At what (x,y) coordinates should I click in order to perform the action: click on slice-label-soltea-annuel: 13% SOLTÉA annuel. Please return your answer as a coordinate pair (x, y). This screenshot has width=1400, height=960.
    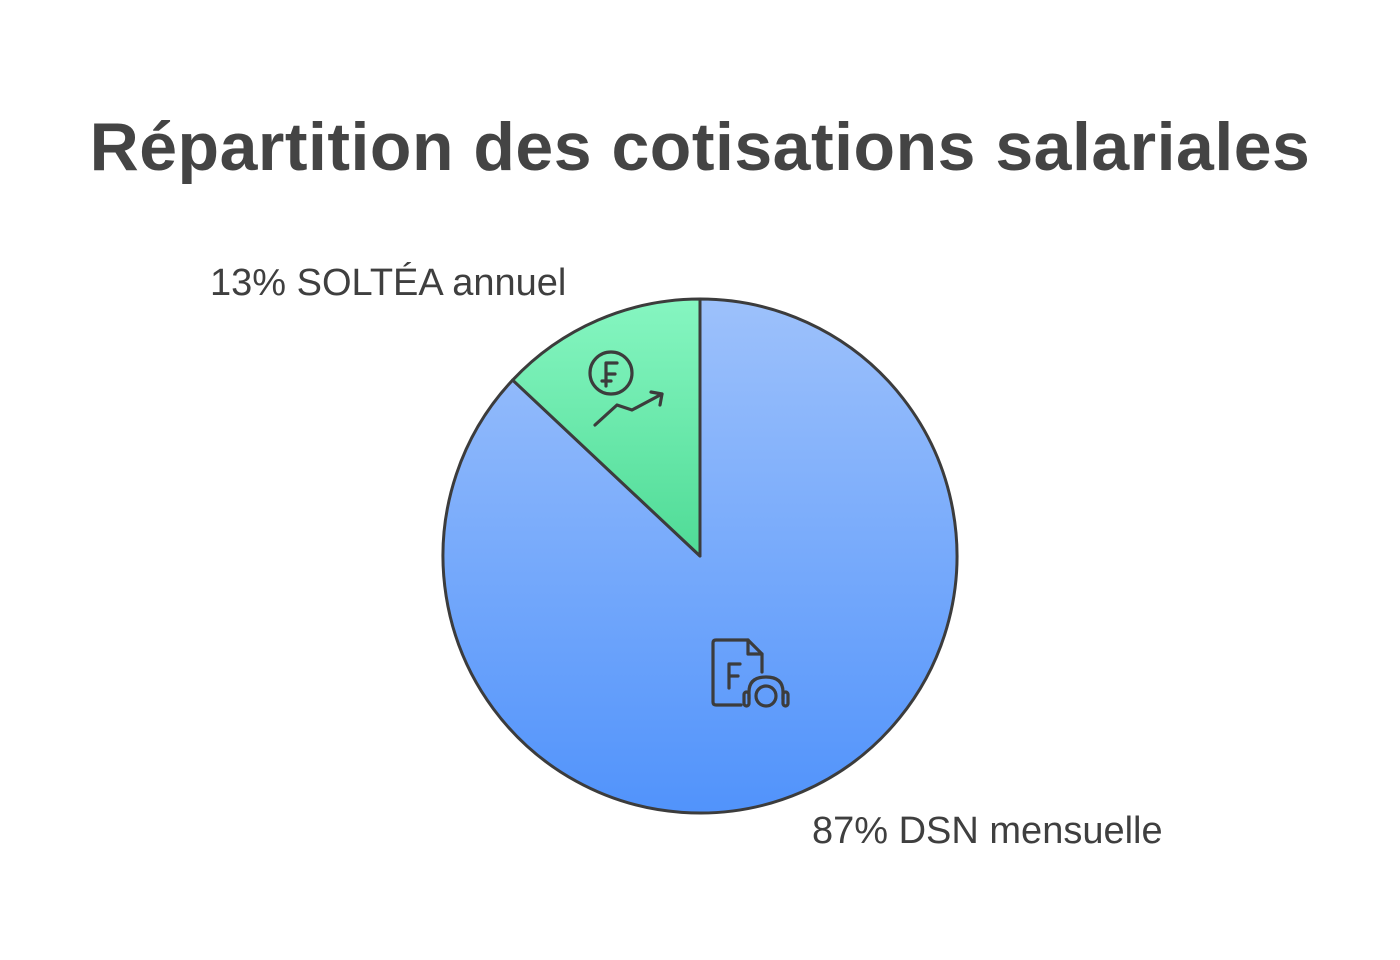
    Looking at the image, I should click on (388, 283).